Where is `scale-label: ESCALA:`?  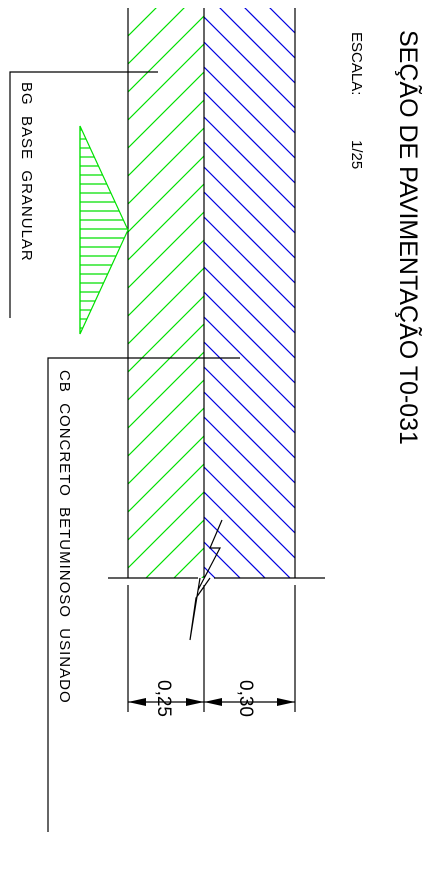
scale-label: ESCALA: is located at coordinates (356, 63).